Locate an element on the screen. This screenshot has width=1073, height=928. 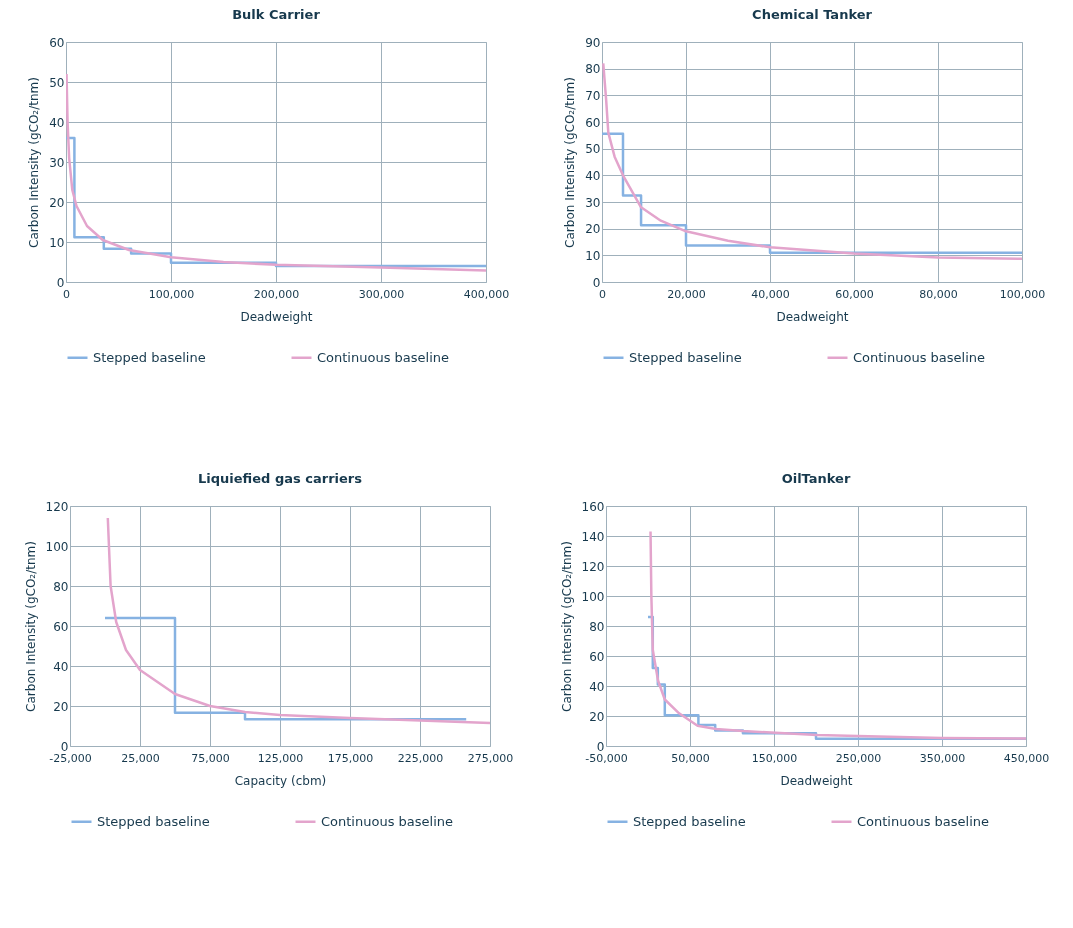
x-axis-title: Capacity (cbm) is located at coordinates (280, 780).